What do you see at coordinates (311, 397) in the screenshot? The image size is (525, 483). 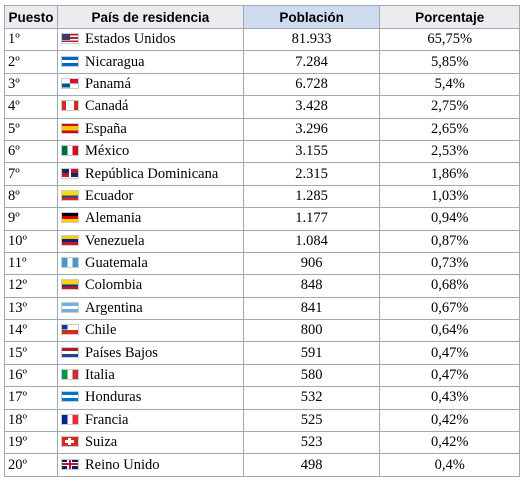 I see `cell-text: 532` at bounding box center [311, 397].